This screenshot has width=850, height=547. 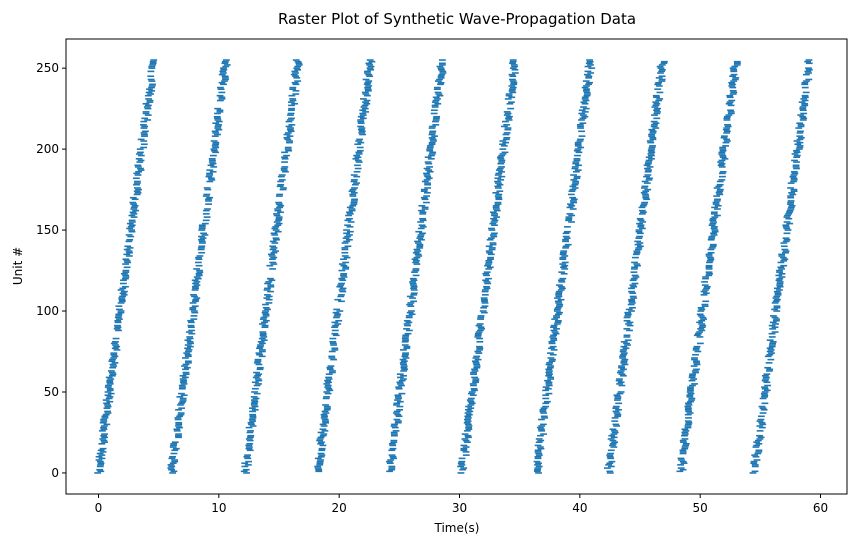 I want to click on y-tick-label: 100, so click(x=47, y=311).